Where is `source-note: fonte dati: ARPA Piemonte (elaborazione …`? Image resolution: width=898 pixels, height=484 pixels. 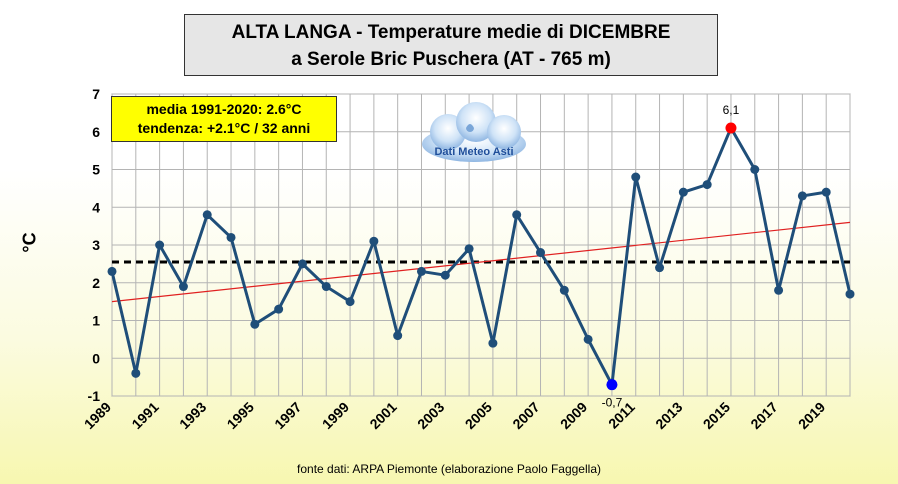 source-note: fonte dati: ARPA Piemonte (elaborazione … is located at coordinates (449, 469).